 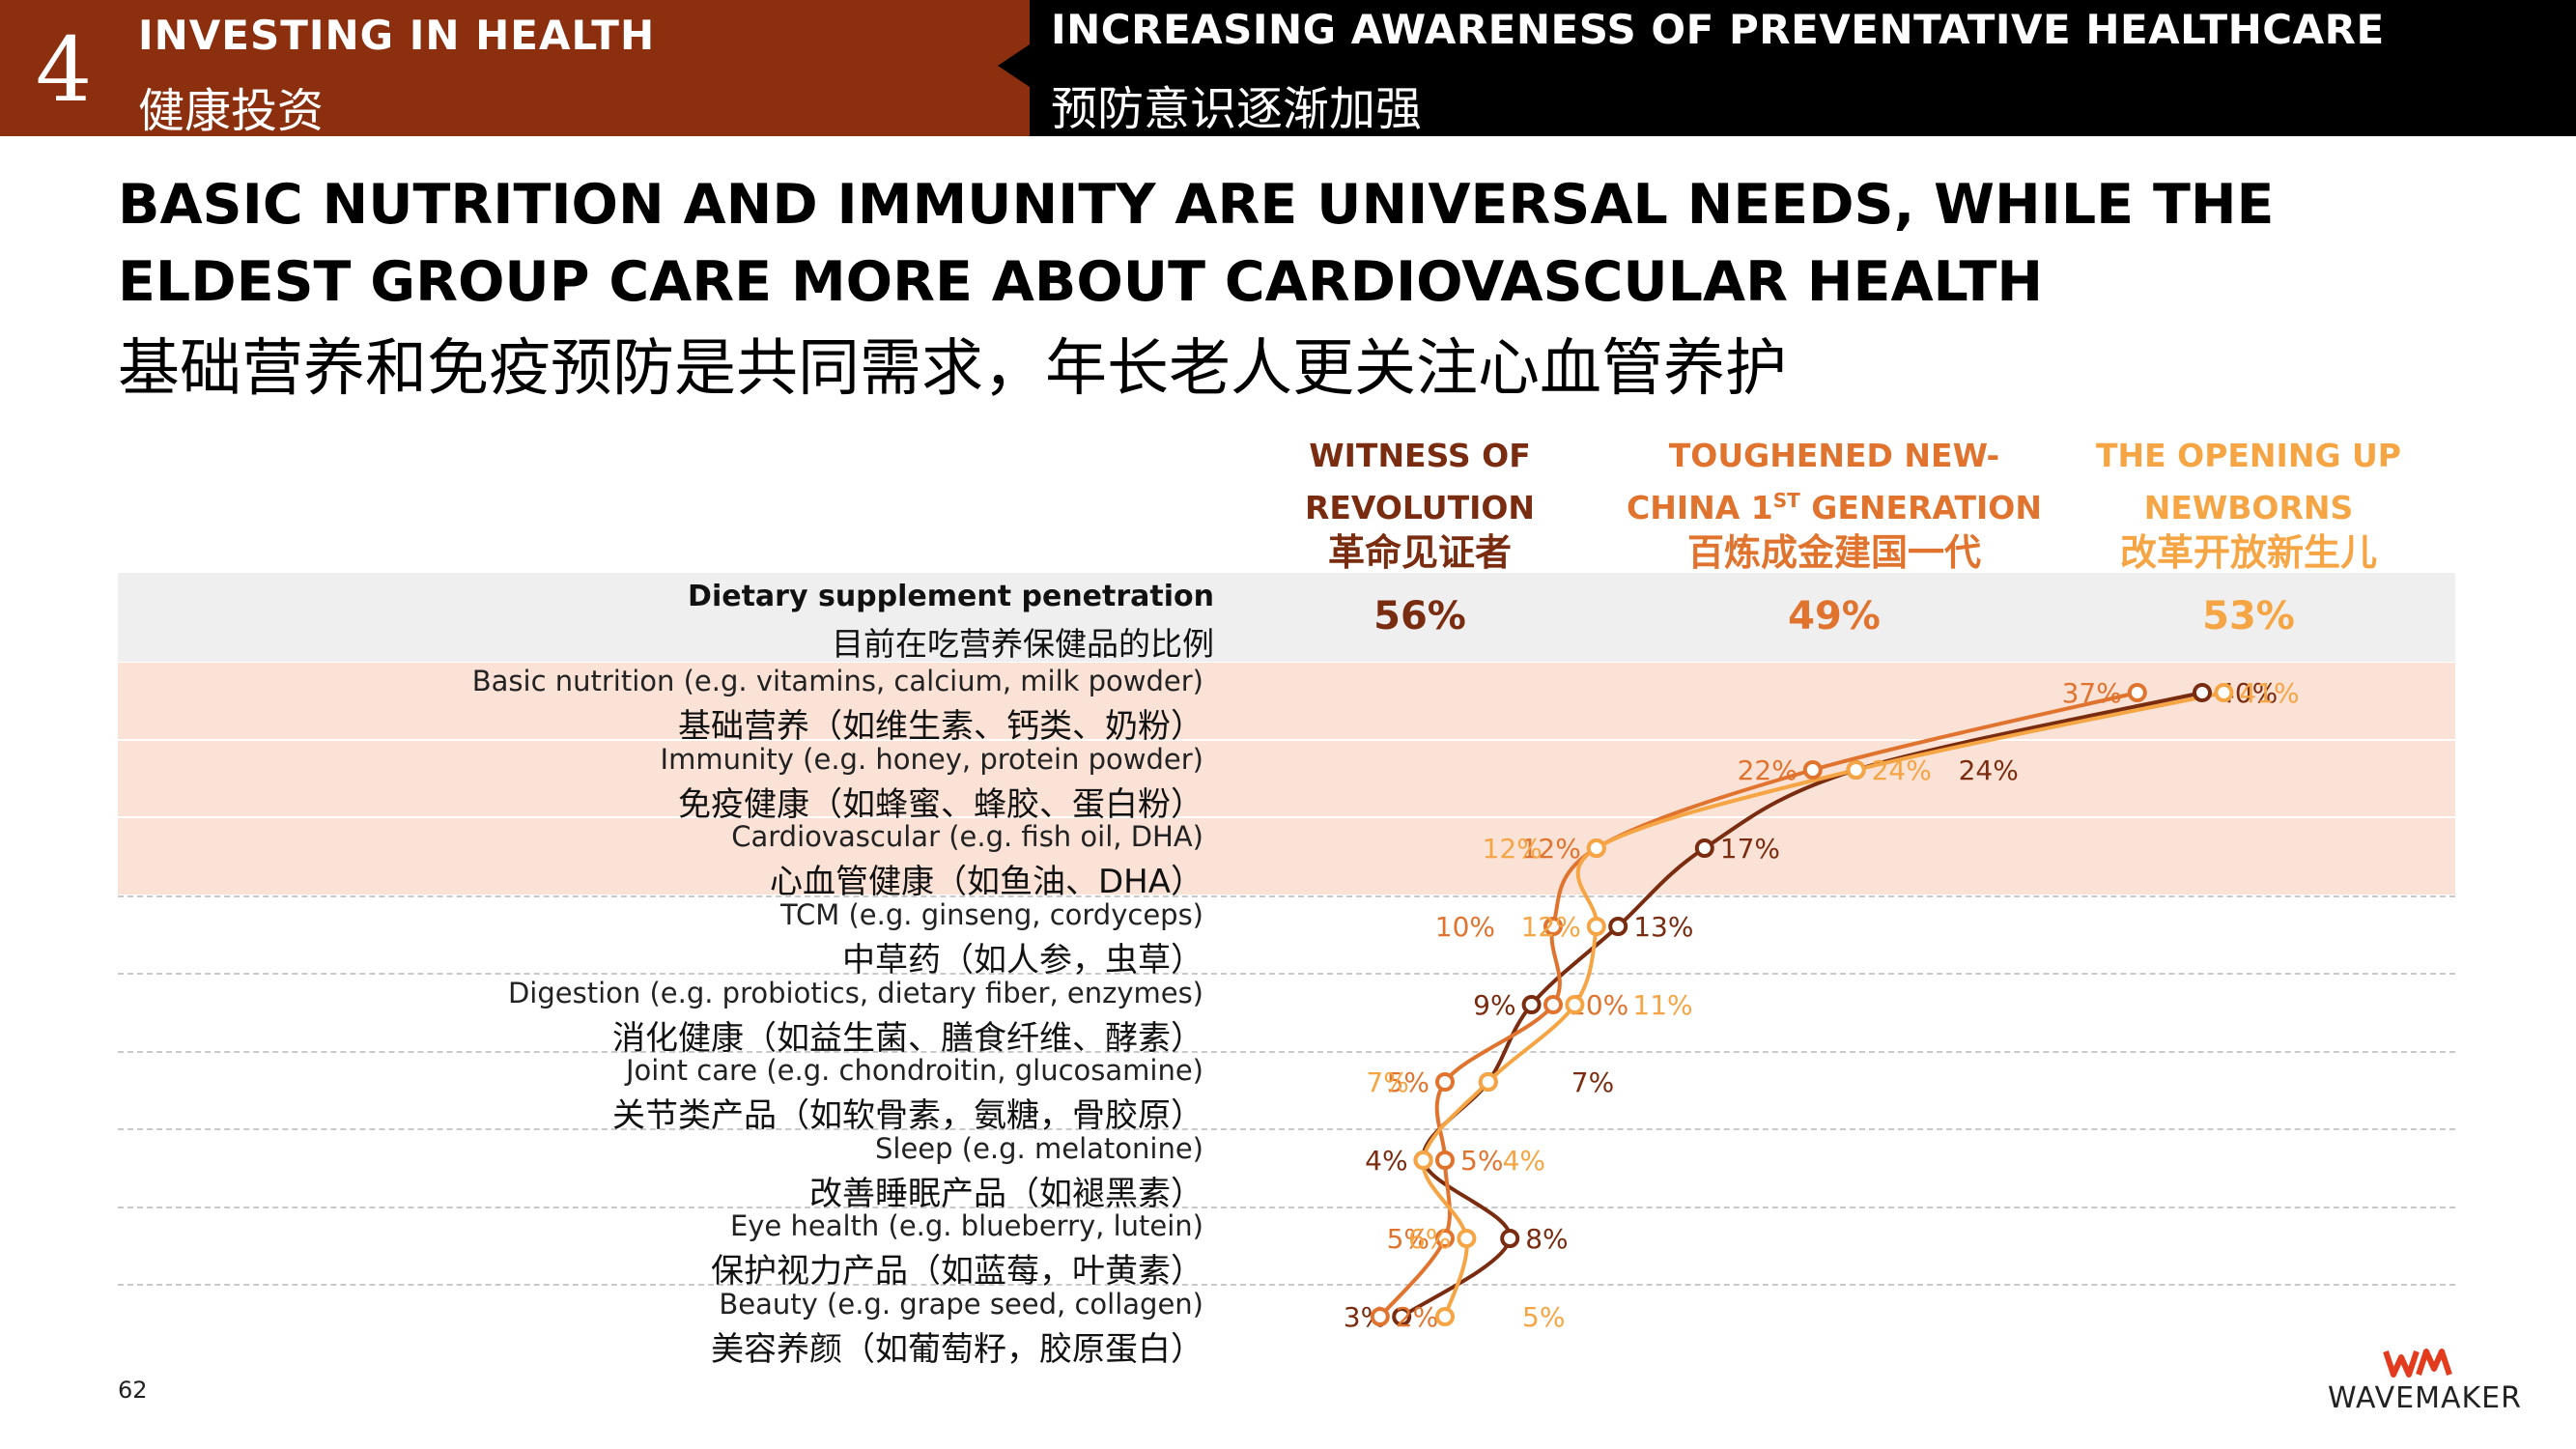 What do you see at coordinates (967, 836) in the screenshot?
I see `row-label-en: Cardiovascular (e.g. fish oil, DHA)` at bounding box center [967, 836].